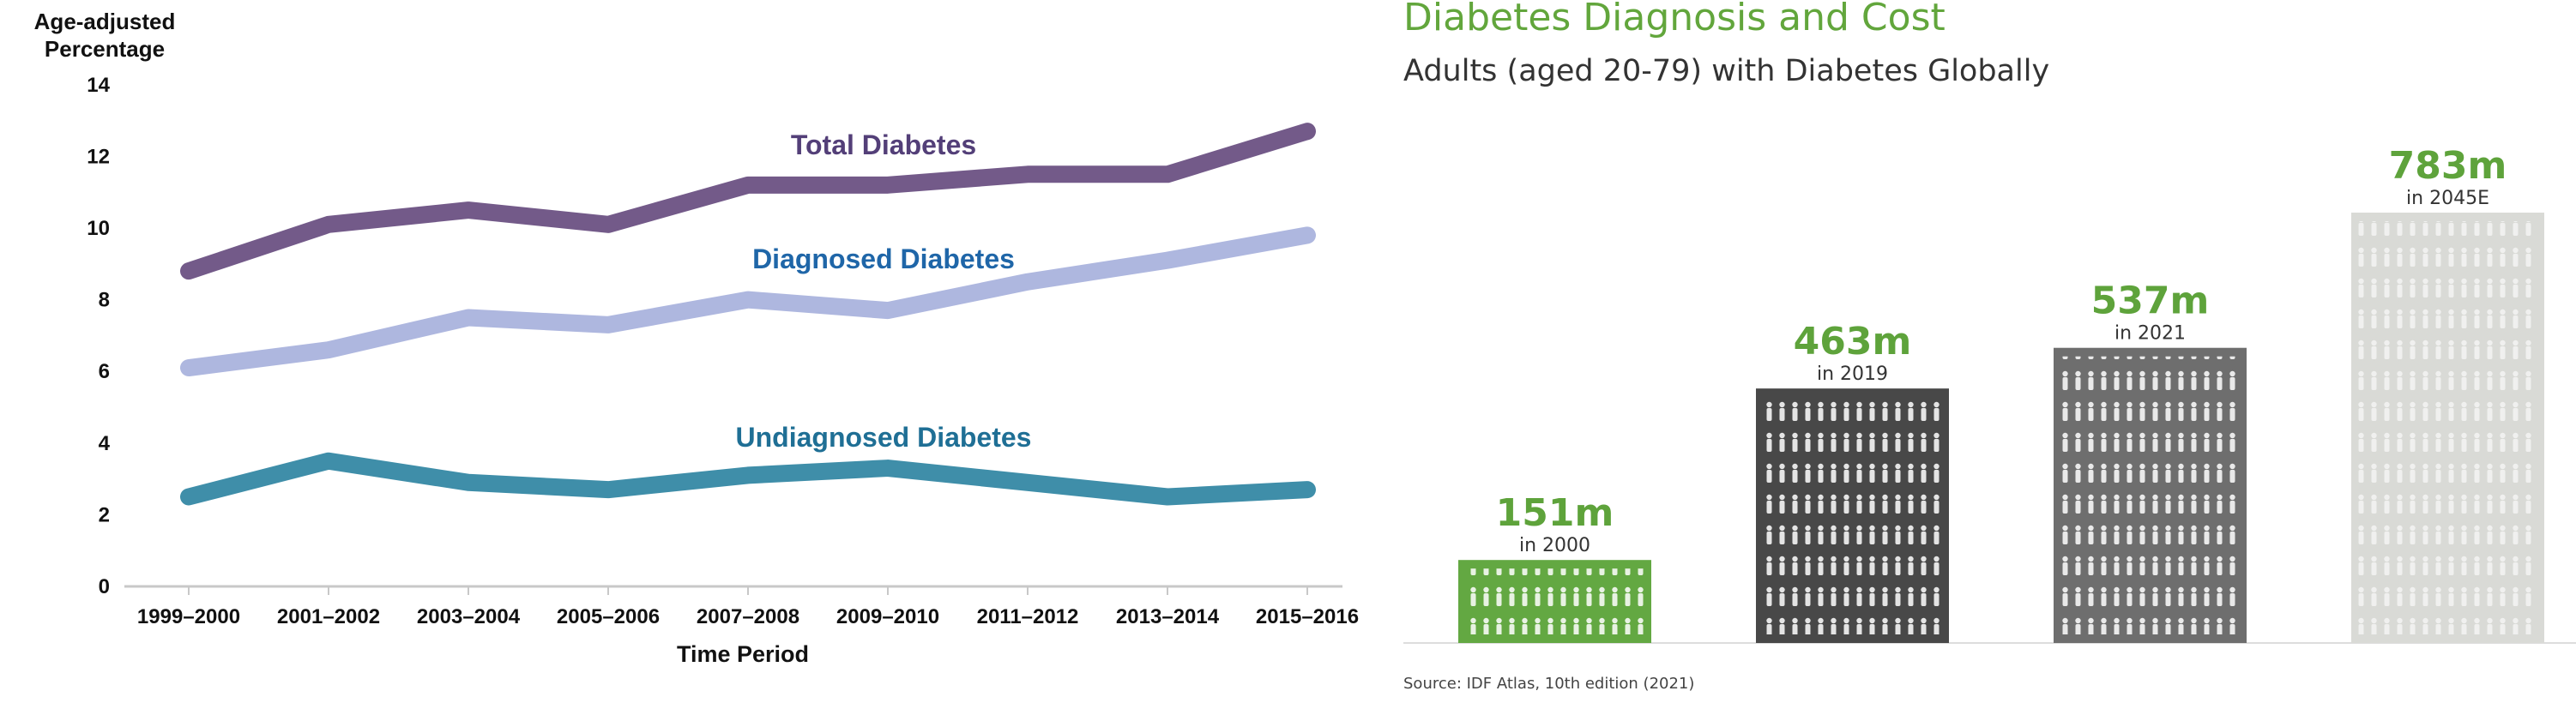 This screenshot has height=721, width=2576. Describe the element at coordinates (2447, 198) in the screenshot. I see `bar-year-label-3: in 2045E` at that location.